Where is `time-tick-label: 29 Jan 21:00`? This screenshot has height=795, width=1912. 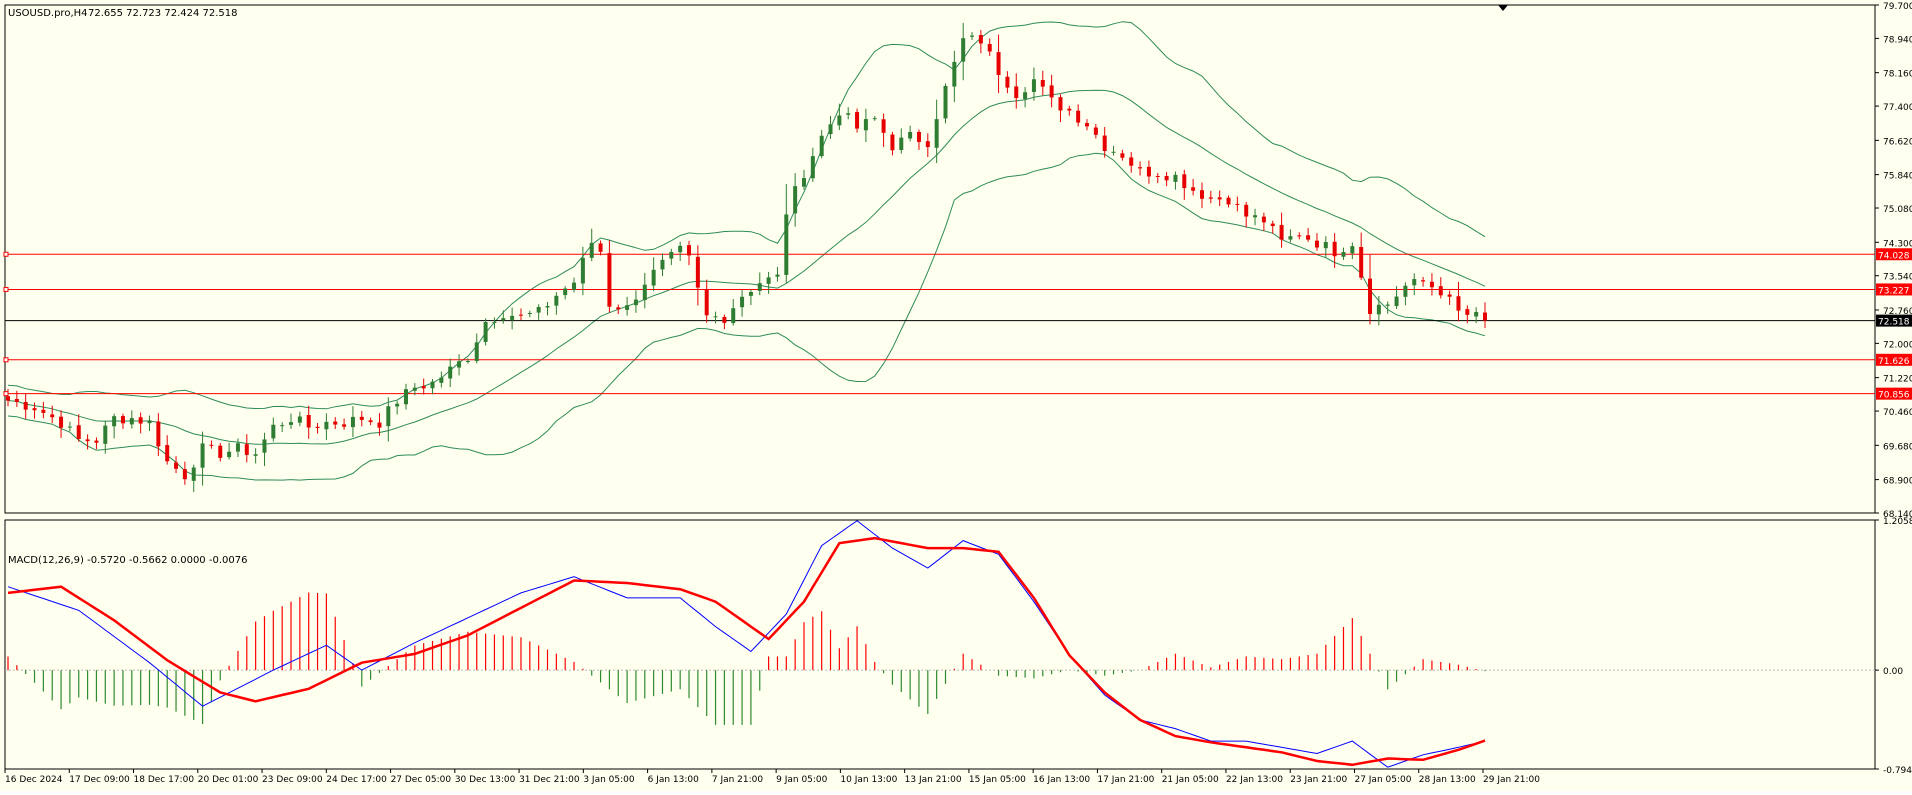 time-tick-label: 29 Jan 21:00 is located at coordinates (1511, 780).